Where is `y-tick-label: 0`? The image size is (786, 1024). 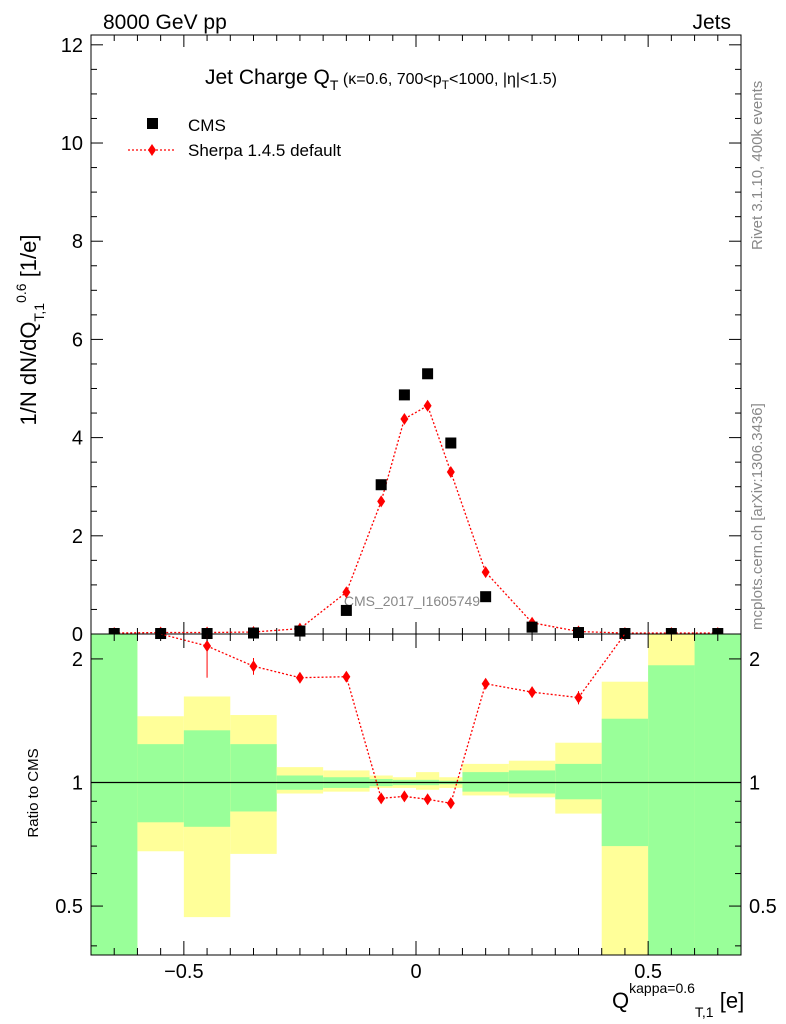 y-tick-label: 0 is located at coordinates (77, 635).